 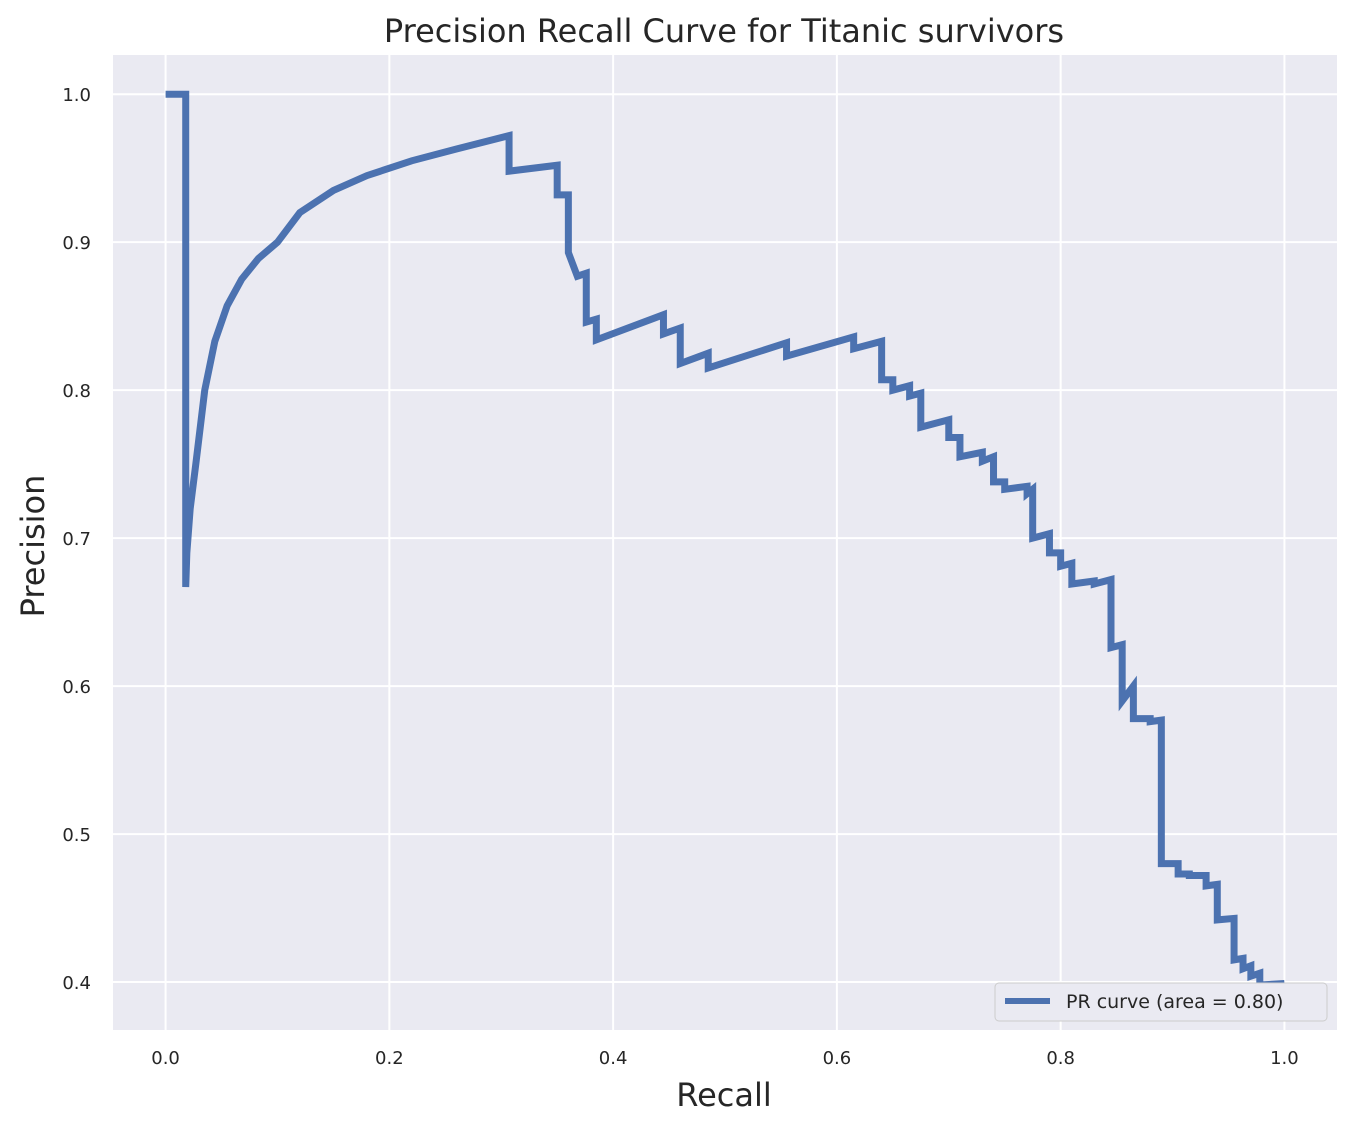 I want to click on y-tick-label: 1.0, so click(x=76, y=95).